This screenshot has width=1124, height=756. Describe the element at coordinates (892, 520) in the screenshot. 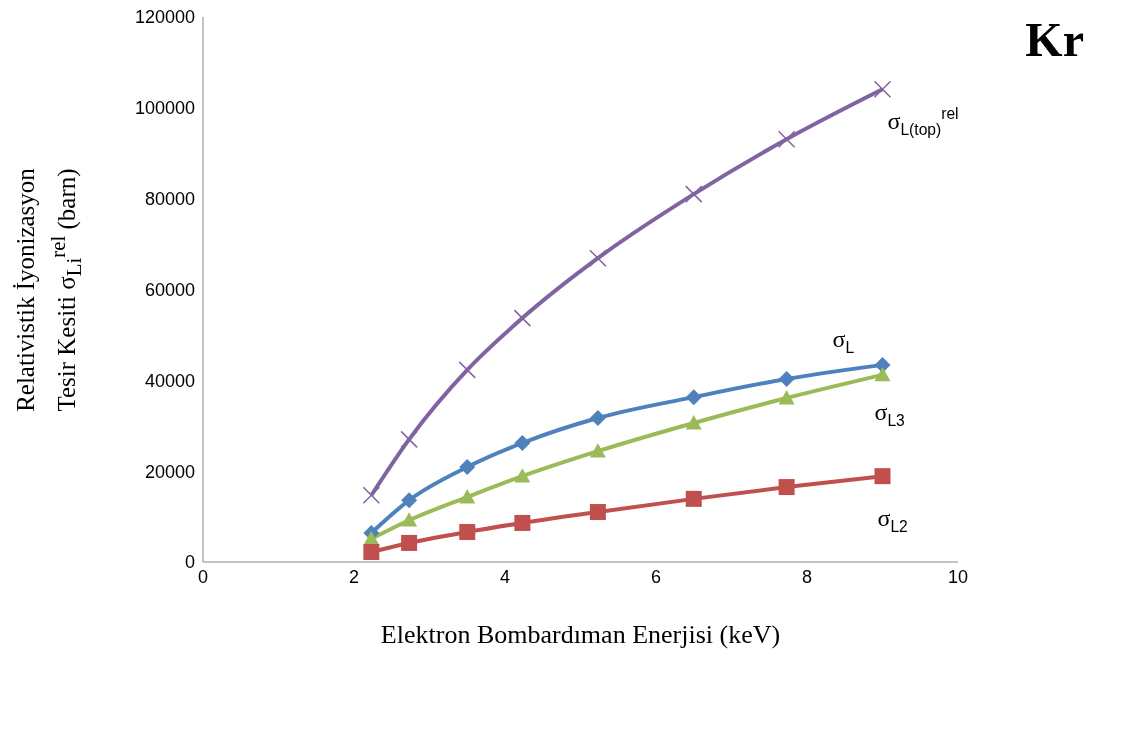

I see `series-label: σ$_{L2}$` at that location.